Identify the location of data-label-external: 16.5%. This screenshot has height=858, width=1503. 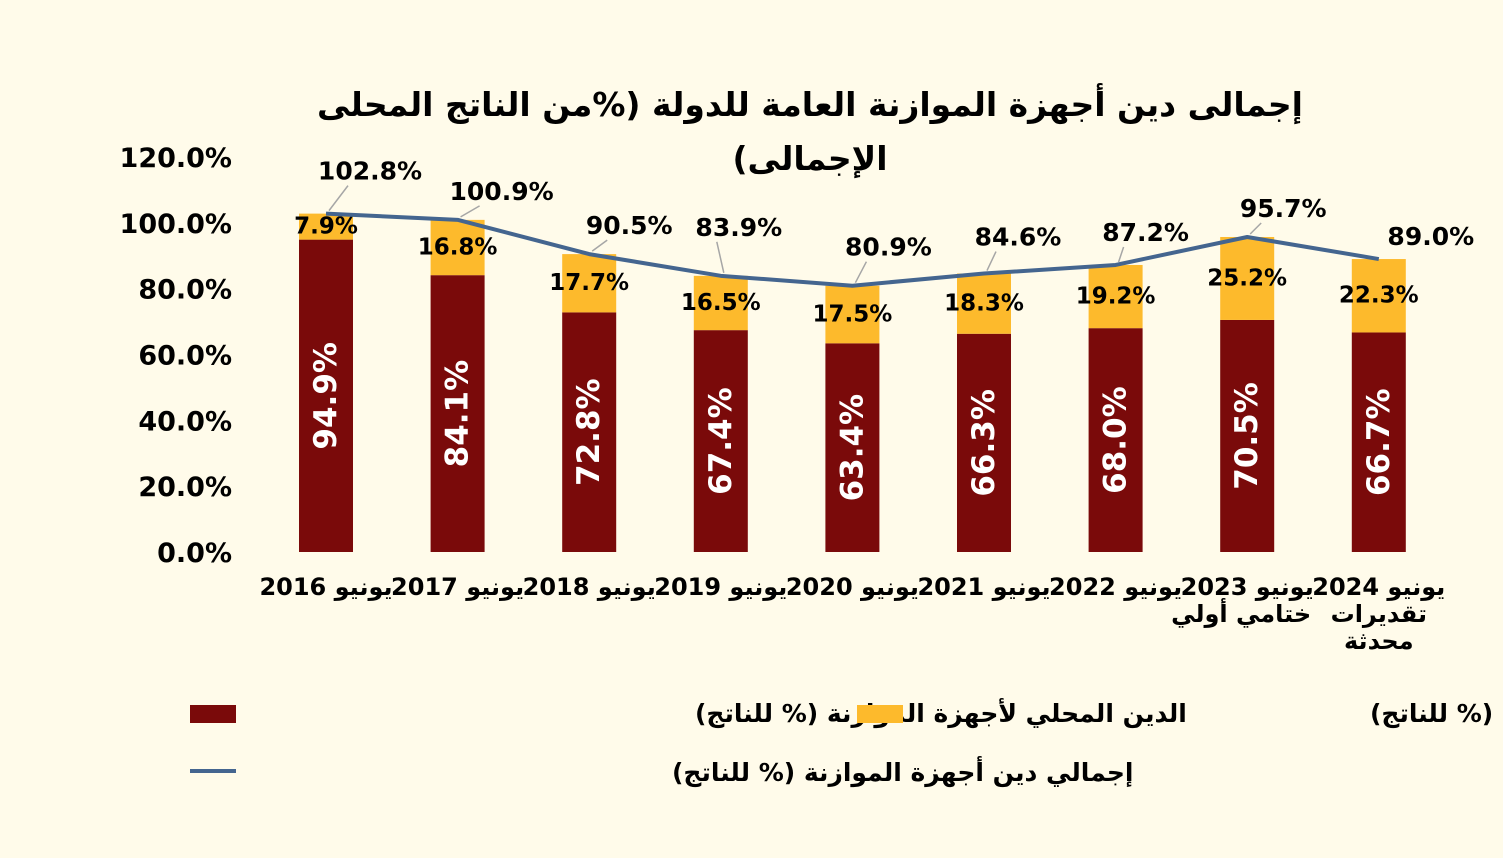
(721, 303).